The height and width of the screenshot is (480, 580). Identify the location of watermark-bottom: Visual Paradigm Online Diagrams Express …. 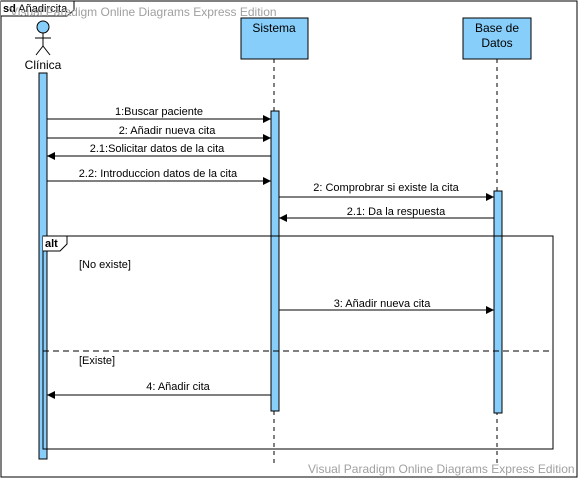
(441, 469).